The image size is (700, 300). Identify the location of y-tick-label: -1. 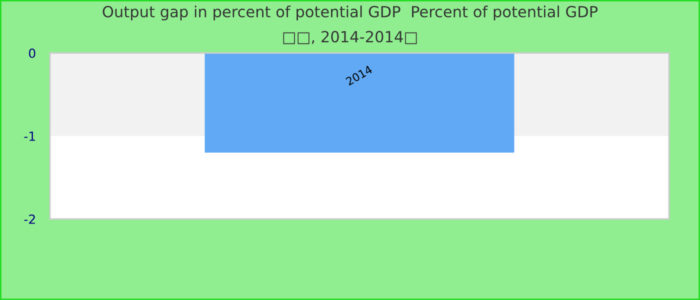
(29, 136).